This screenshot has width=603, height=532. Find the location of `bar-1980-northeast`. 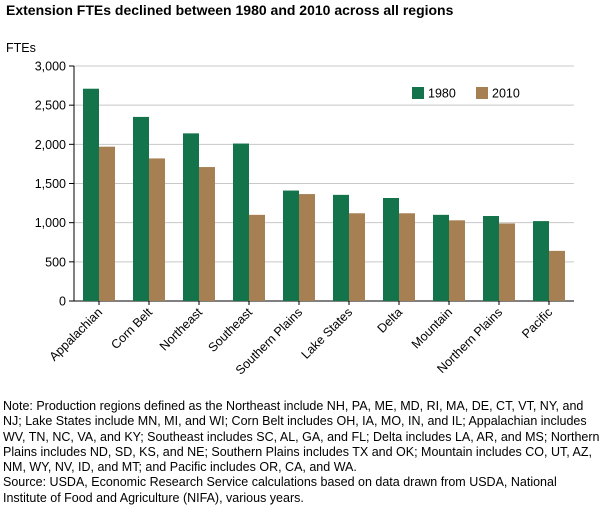

bar-1980-northeast is located at coordinates (191, 217).